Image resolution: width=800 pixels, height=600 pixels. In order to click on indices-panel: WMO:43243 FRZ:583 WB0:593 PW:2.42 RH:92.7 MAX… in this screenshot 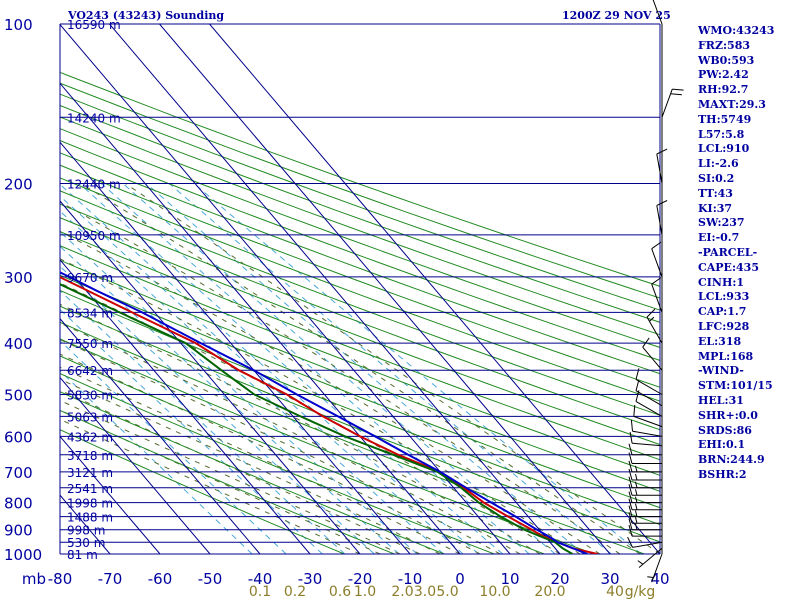, I will do `click(736, 253)`.